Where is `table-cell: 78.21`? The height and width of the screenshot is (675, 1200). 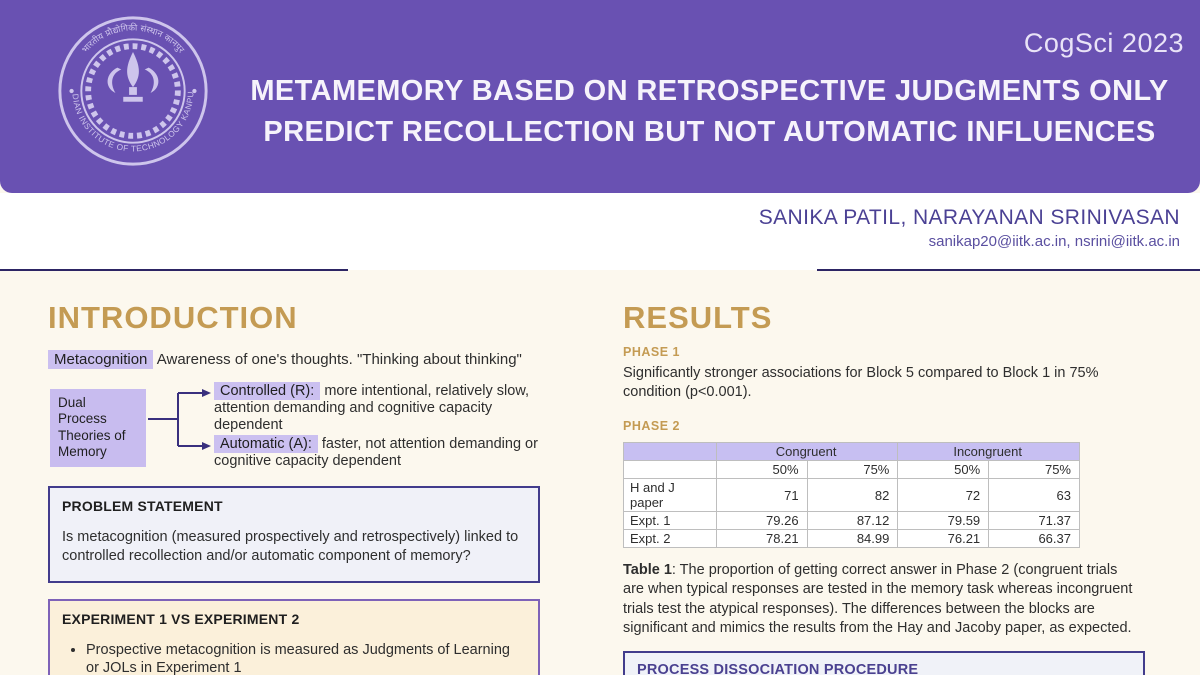
table-cell: 78.21 is located at coordinates (761, 539).